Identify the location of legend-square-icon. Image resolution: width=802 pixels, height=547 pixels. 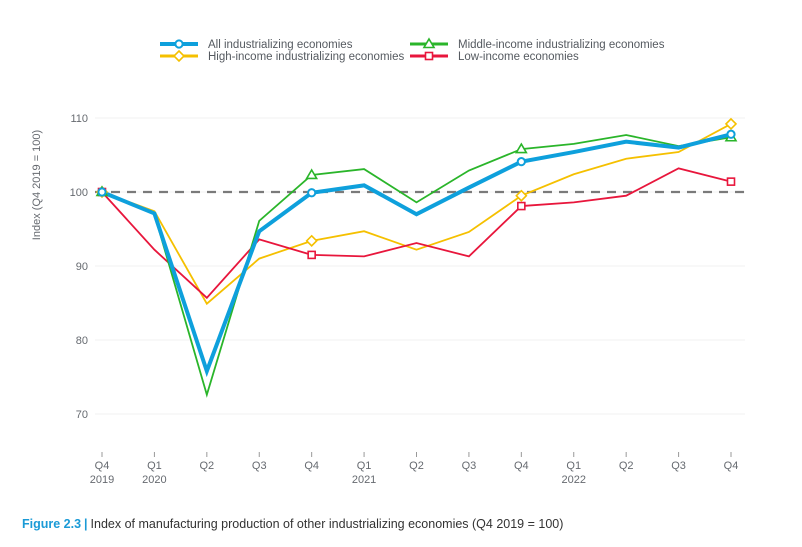
(429, 56).